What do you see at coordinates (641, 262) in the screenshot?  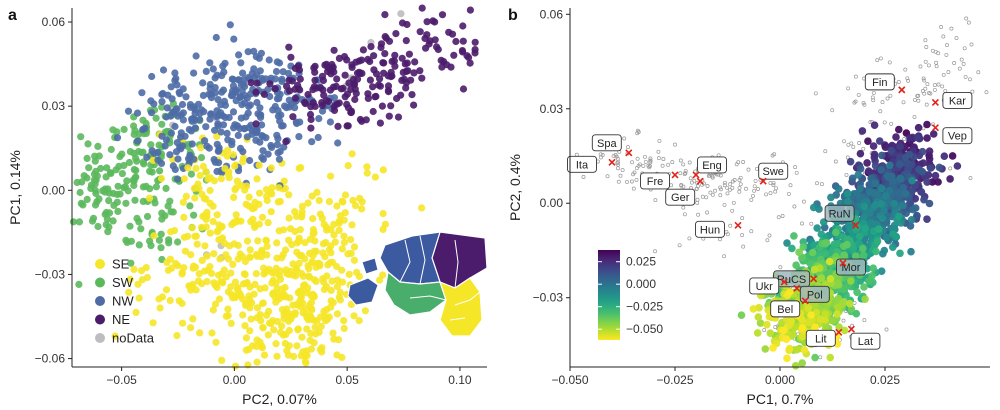 I see `colorbar-tick-label: 0.025` at bounding box center [641, 262].